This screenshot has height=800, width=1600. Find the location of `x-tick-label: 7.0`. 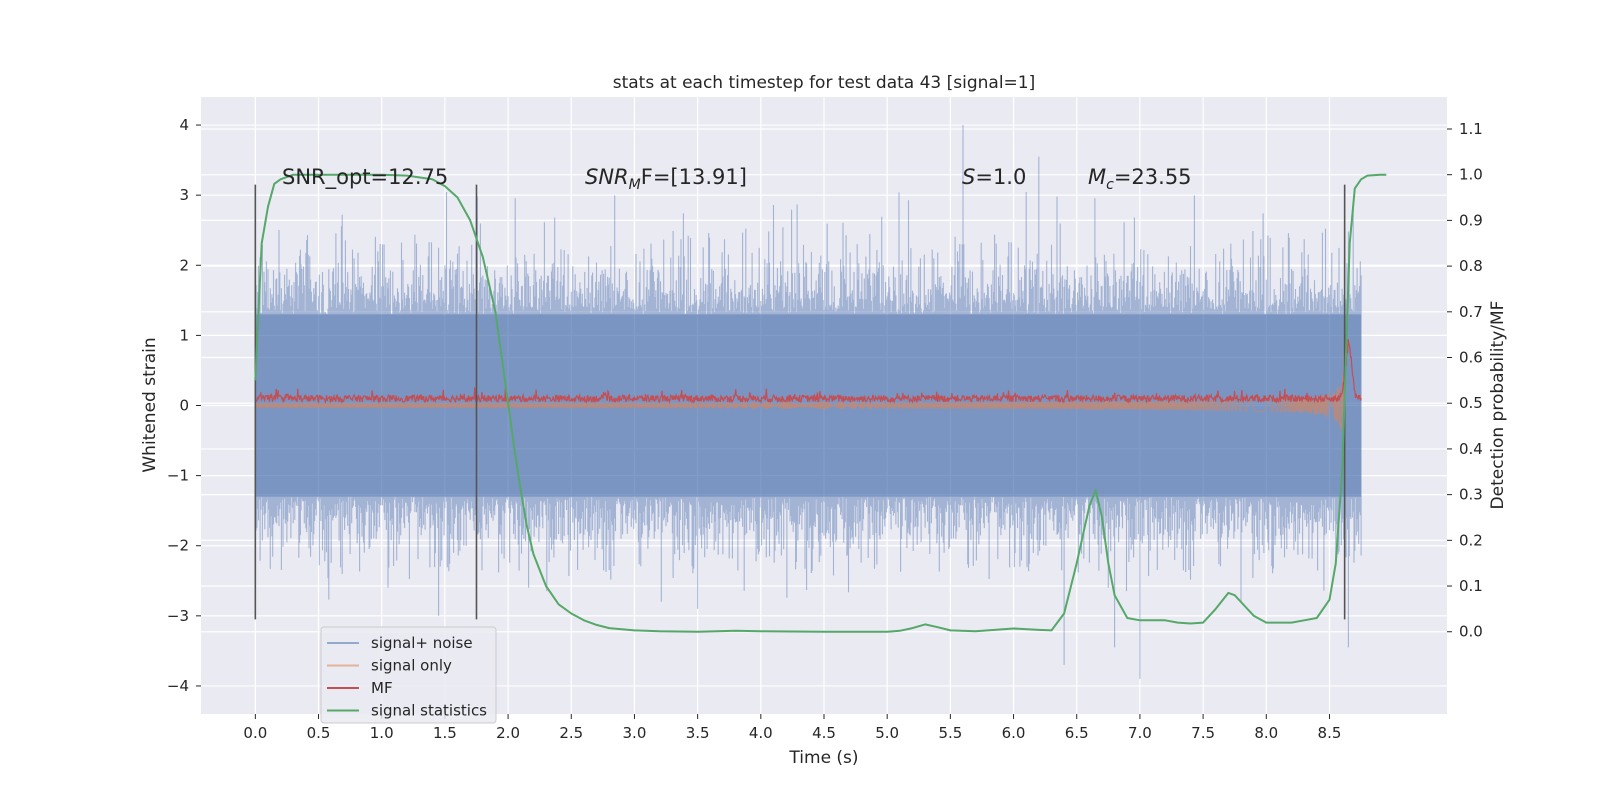

x-tick-label: 7.0 is located at coordinates (1140, 733).